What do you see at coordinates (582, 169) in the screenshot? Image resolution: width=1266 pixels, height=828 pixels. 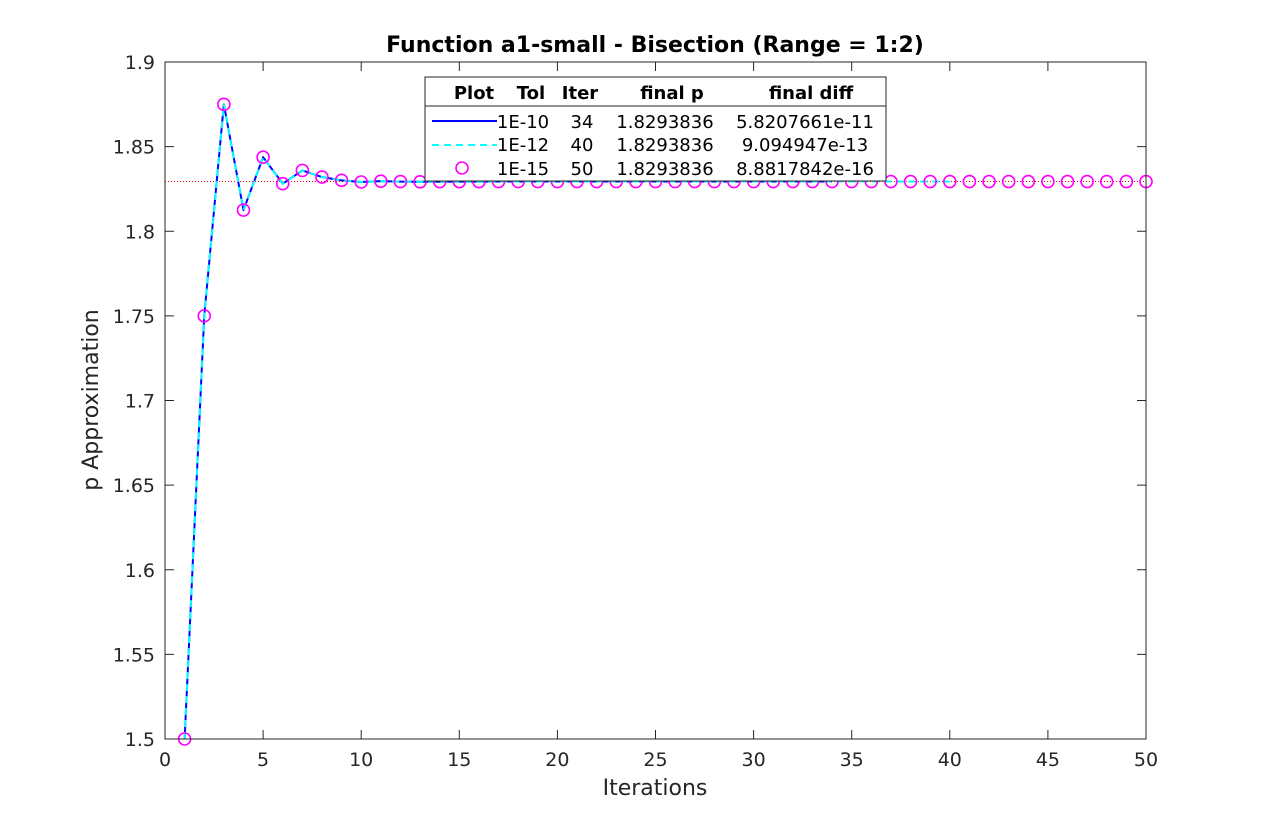 I see `legend-row3-iter: 50` at bounding box center [582, 169].